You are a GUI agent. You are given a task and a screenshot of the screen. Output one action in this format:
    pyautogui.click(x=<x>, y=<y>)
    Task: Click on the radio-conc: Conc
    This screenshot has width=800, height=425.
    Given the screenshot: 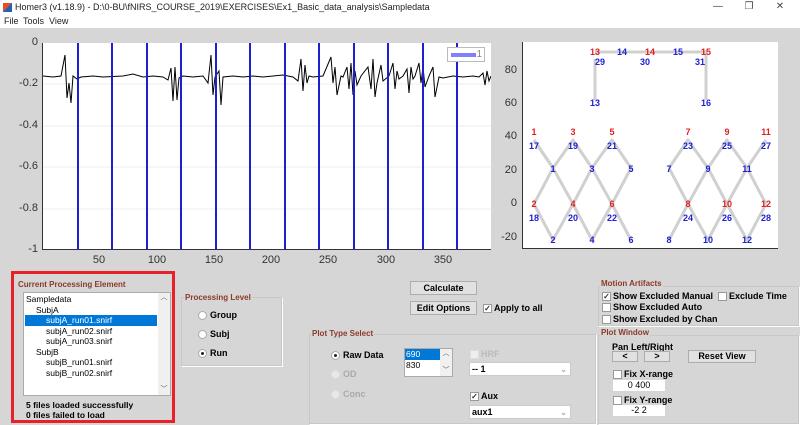 What is the action you would take?
    pyautogui.click(x=348, y=394)
    